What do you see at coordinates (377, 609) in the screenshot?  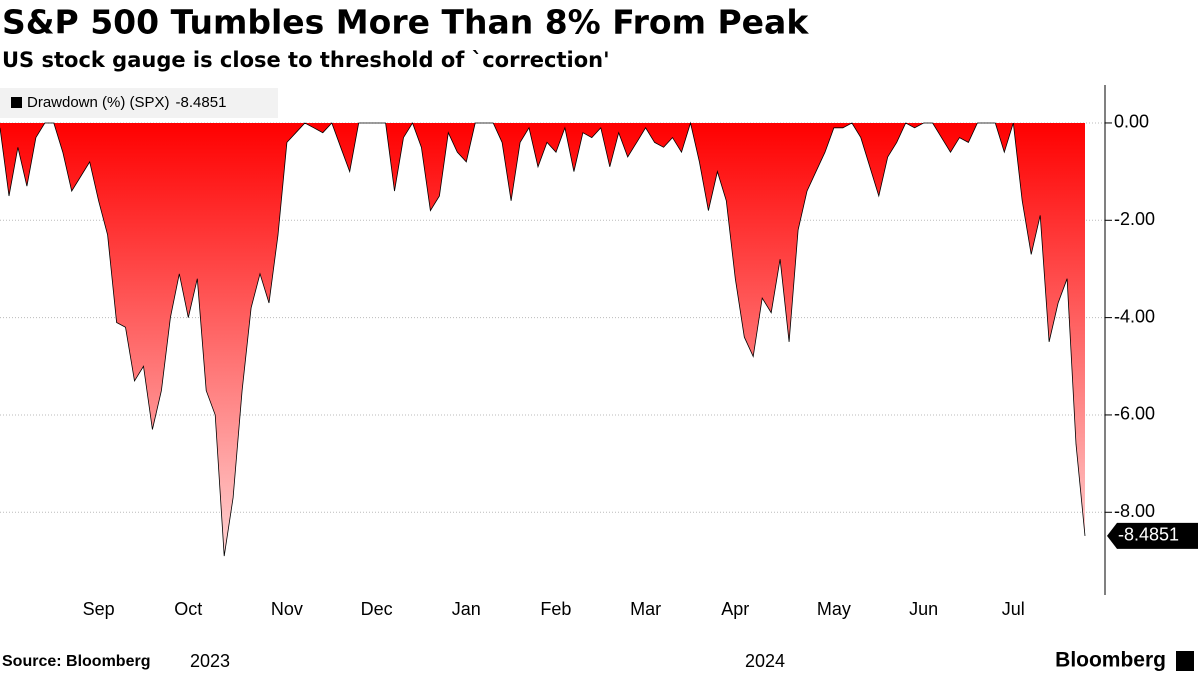 I see `x-tick-label: Dec` at bounding box center [377, 609].